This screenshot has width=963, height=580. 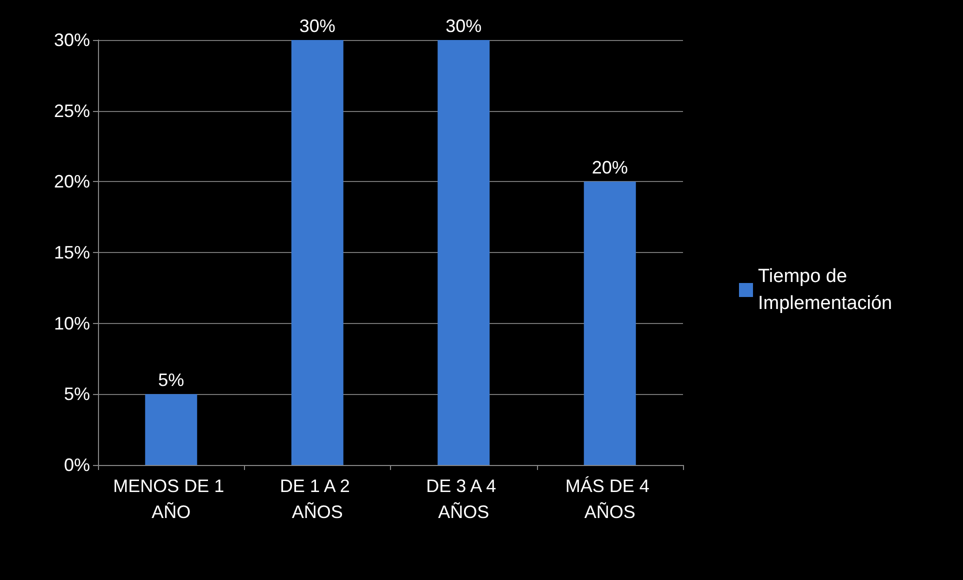 I want to click on y-tick-label: 25%, so click(x=72, y=110).